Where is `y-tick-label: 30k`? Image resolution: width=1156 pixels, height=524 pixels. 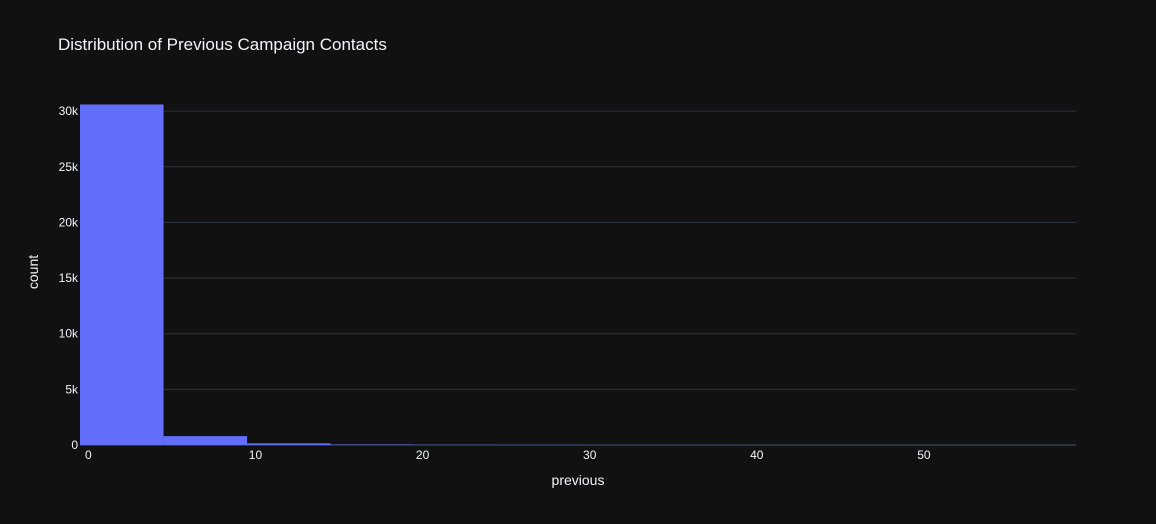 y-tick-label: 30k is located at coordinates (69, 111).